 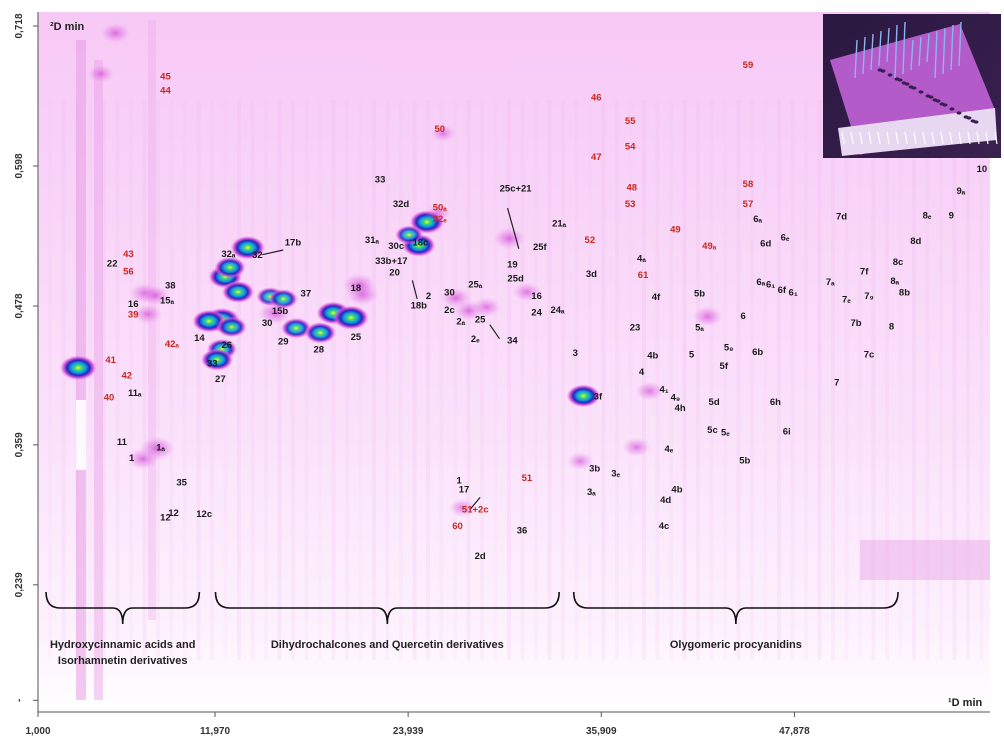 I want to click on peak-label: 5c, so click(x=712, y=430).